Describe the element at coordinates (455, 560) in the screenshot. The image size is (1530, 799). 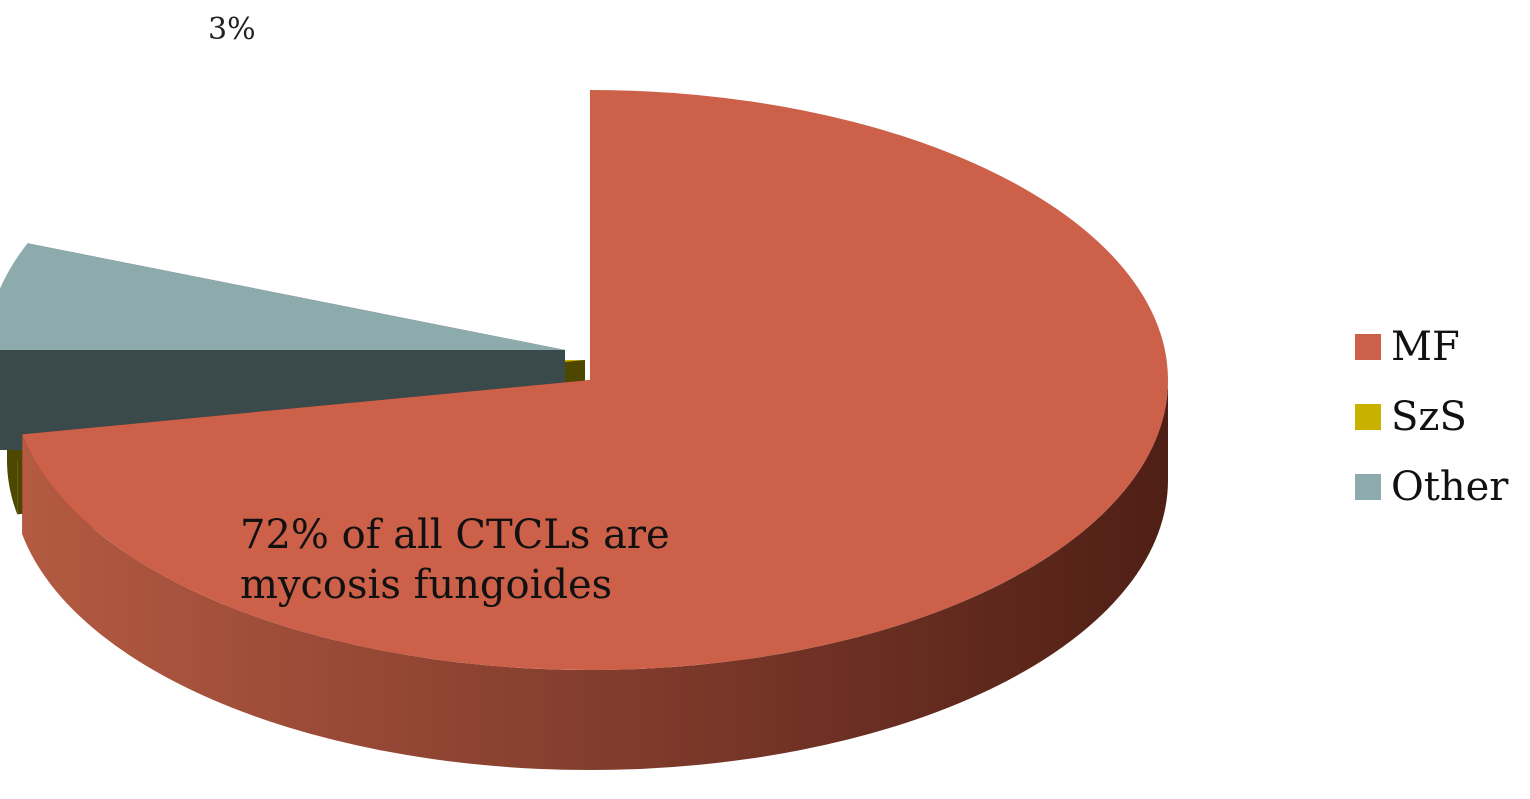
I see `mf-annotation: 72% of all CTCLs are mycosis fungoides` at that location.